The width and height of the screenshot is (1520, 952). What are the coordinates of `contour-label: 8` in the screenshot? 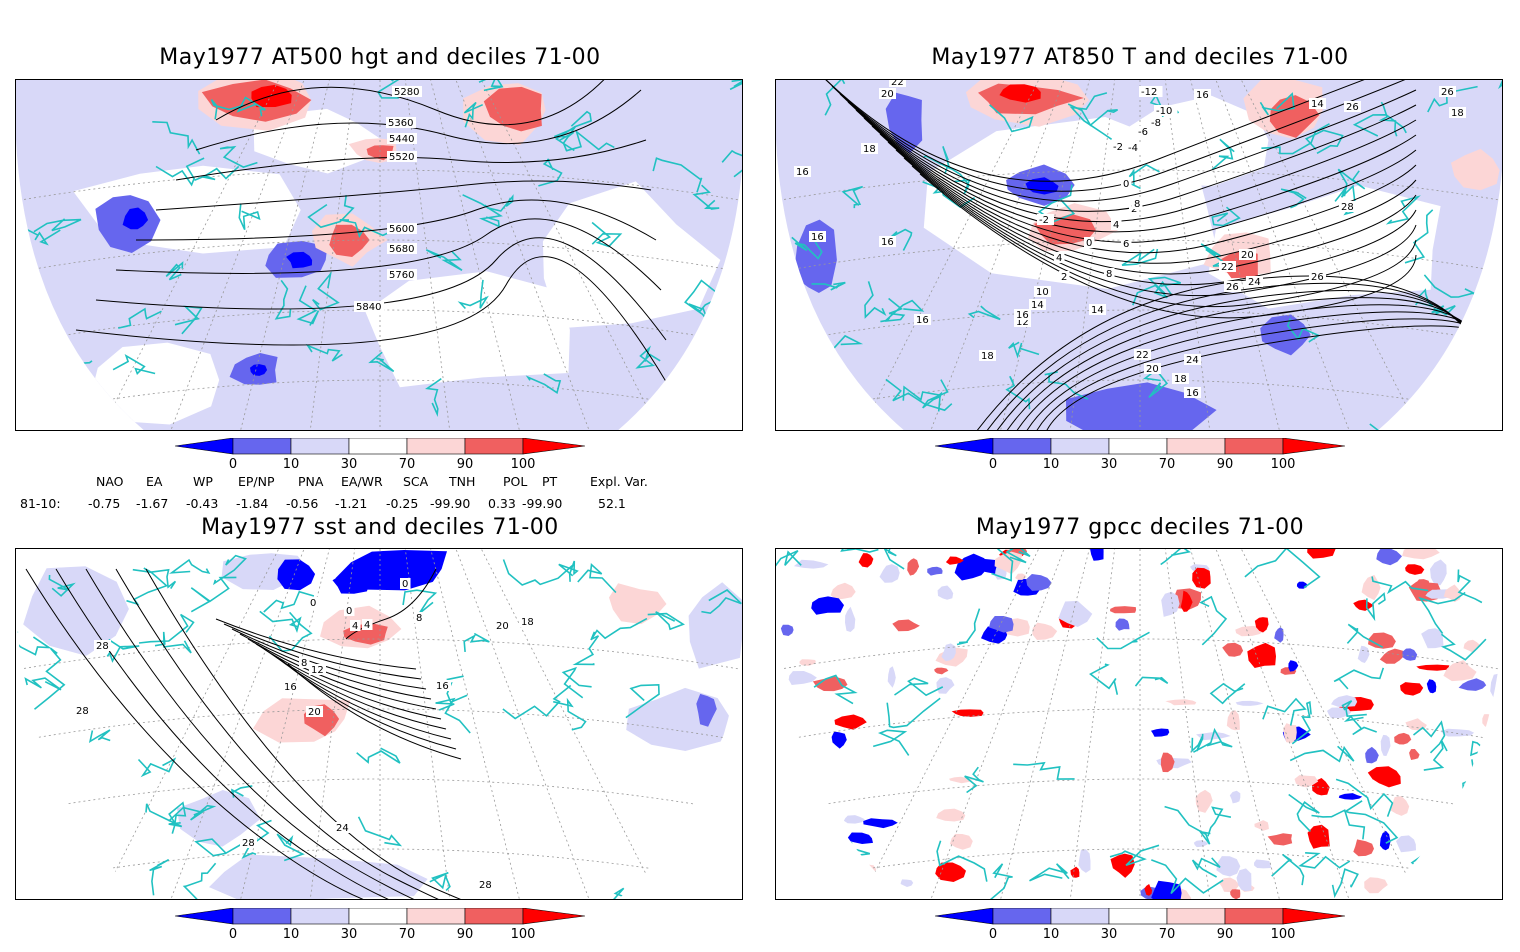 It's located at (419, 618).